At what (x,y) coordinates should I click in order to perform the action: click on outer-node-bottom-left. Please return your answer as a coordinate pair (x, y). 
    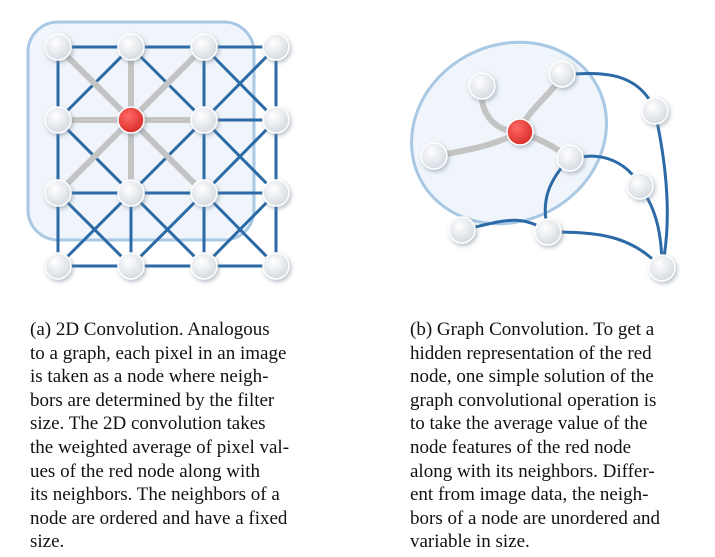
    Looking at the image, I should click on (462, 230).